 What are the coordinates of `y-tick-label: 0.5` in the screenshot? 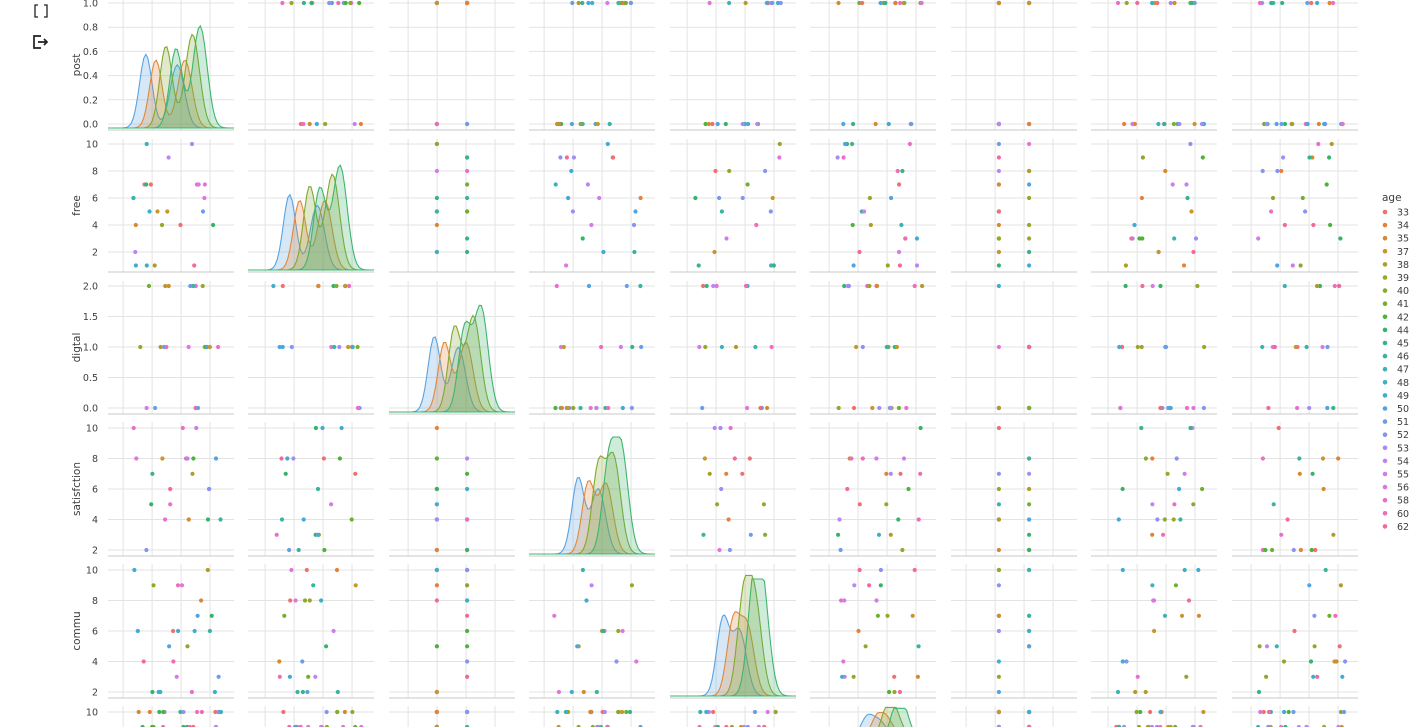 It's located at (90, 378).